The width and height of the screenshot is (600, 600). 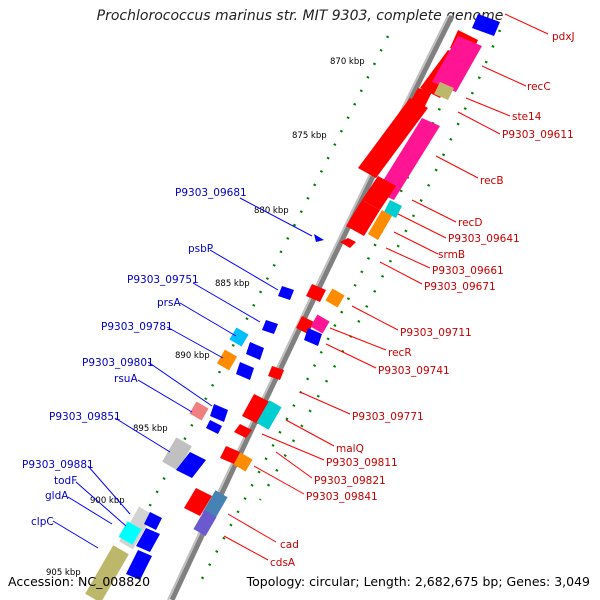 What do you see at coordinates (57, 496) in the screenshot?
I see `gene-label: gldA` at bounding box center [57, 496].